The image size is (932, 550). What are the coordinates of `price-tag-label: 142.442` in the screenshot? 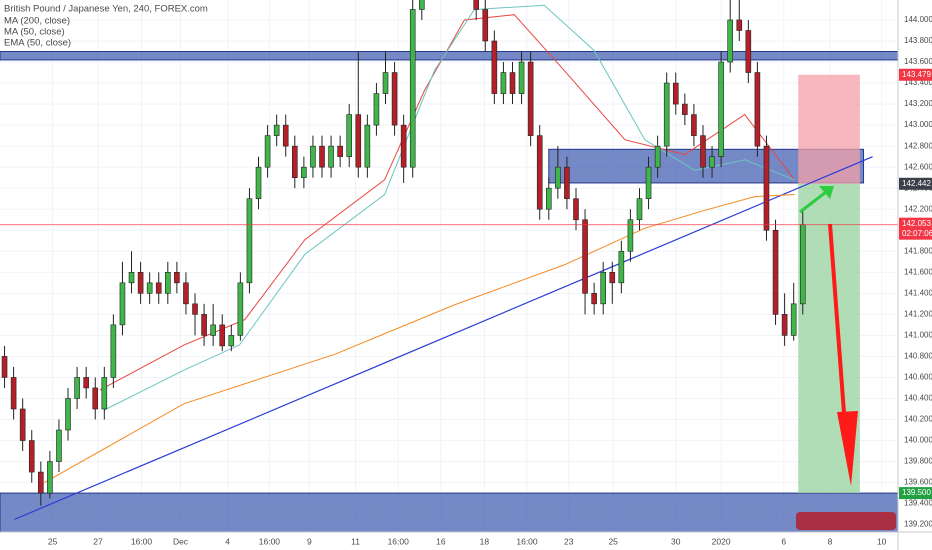 It's located at (916, 183).